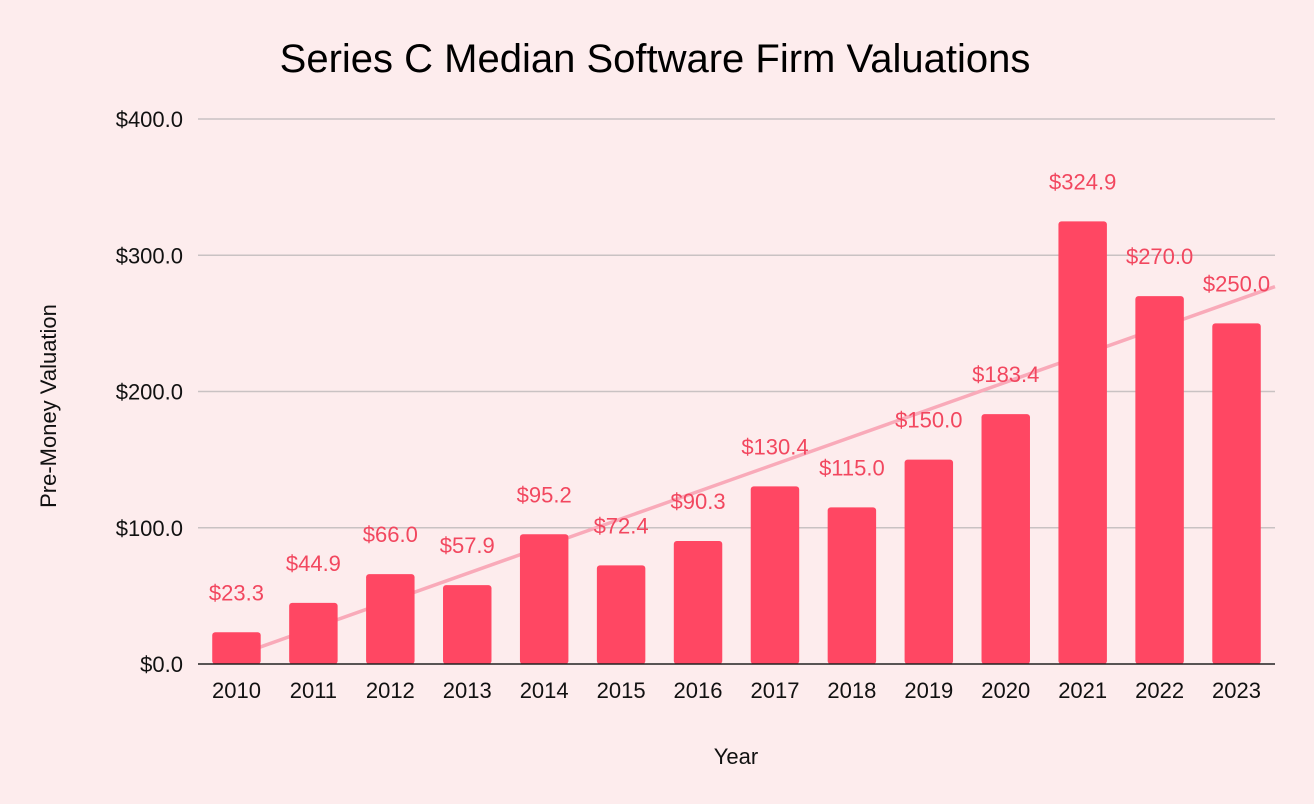 This screenshot has width=1314, height=804. I want to click on data-label-2022: $270.0, so click(1159, 256).